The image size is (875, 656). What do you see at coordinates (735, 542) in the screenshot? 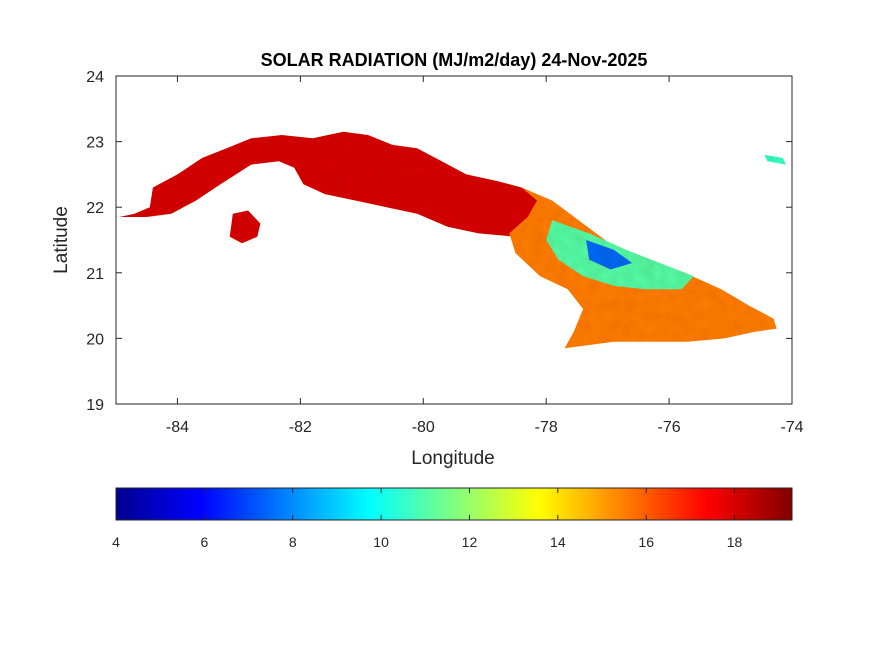
I see `colorbar-tick-label: 18` at bounding box center [735, 542].